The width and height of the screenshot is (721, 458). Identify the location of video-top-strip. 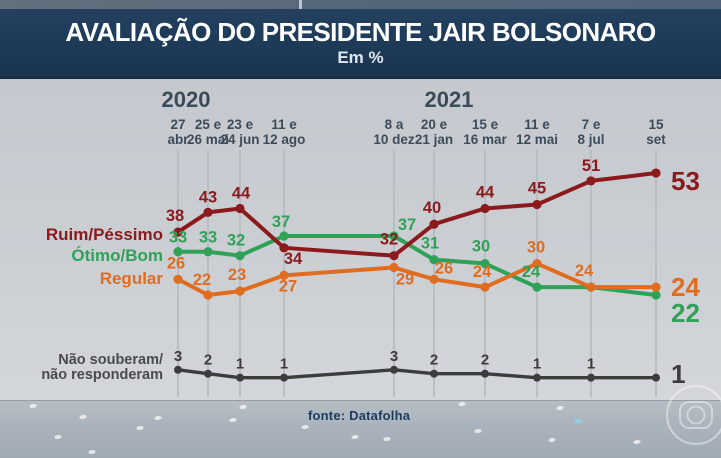
(360, 4).